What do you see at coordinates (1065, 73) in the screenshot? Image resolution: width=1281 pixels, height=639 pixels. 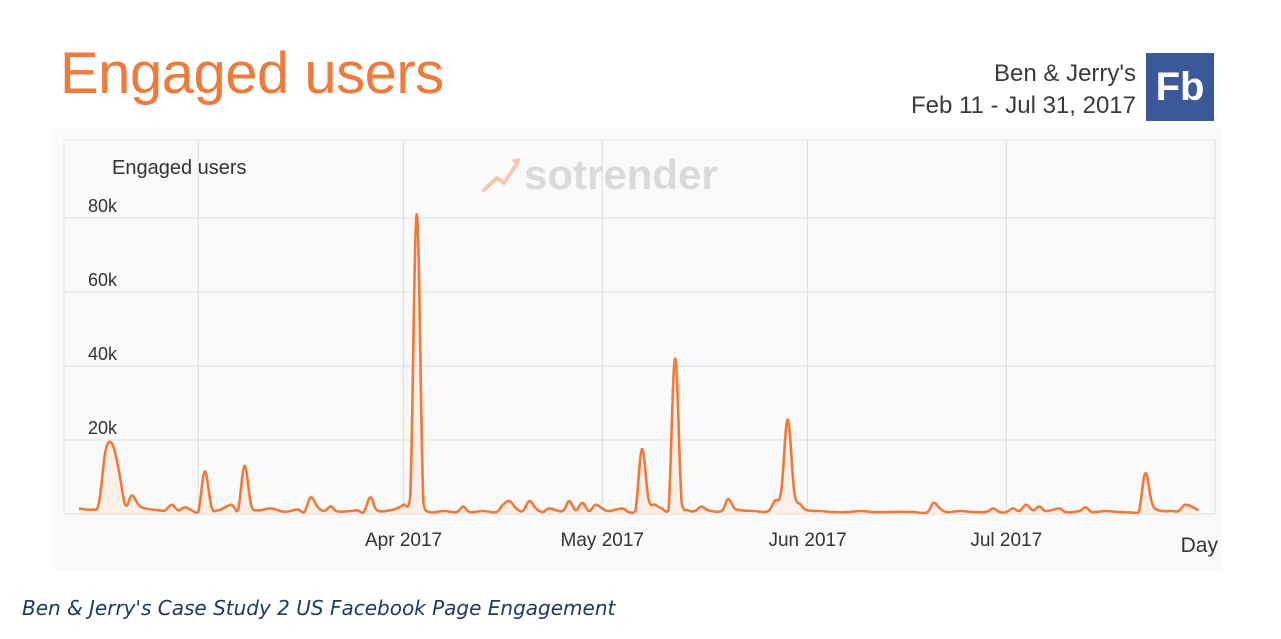 I see `brand-name: Ben & Jerry's` at bounding box center [1065, 73].